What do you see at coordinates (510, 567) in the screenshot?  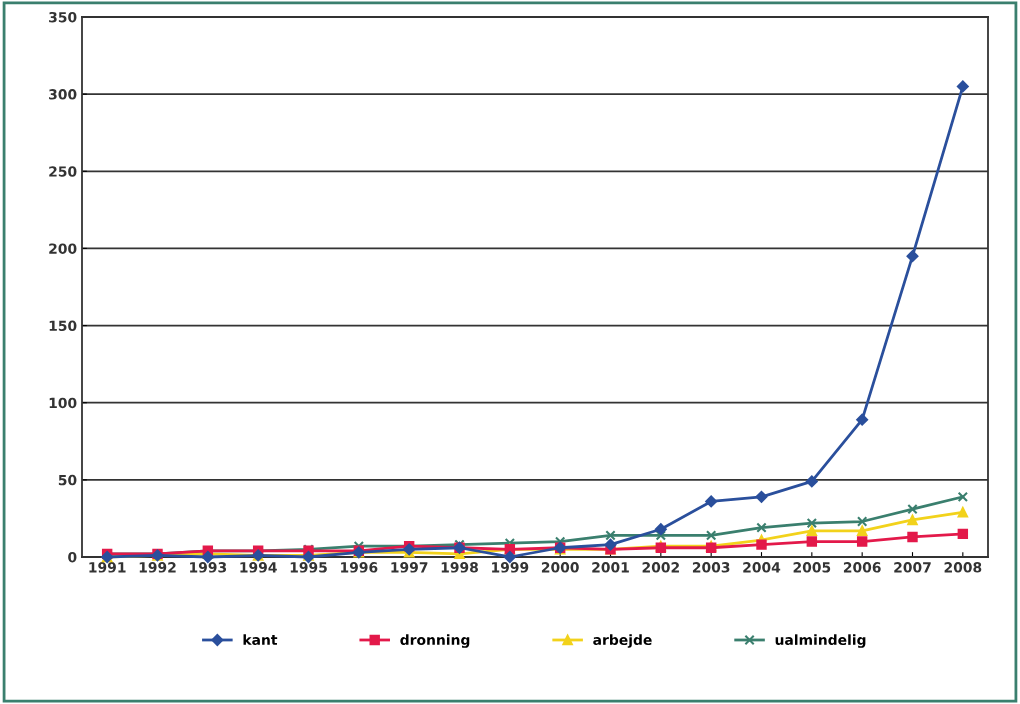 I see `x-tick-label: 1999` at bounding box center [510, 567].